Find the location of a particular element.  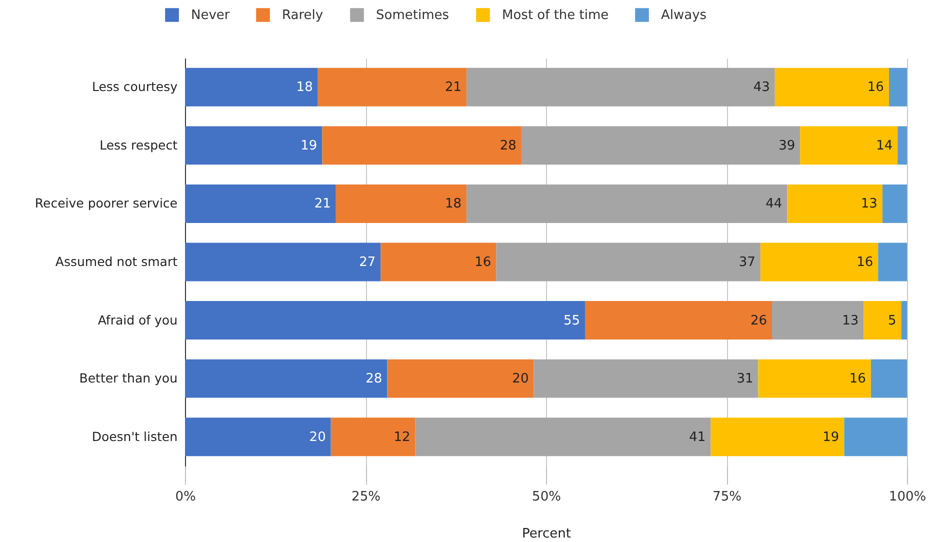

data-label: 55 is located at coordinates (571, 320).